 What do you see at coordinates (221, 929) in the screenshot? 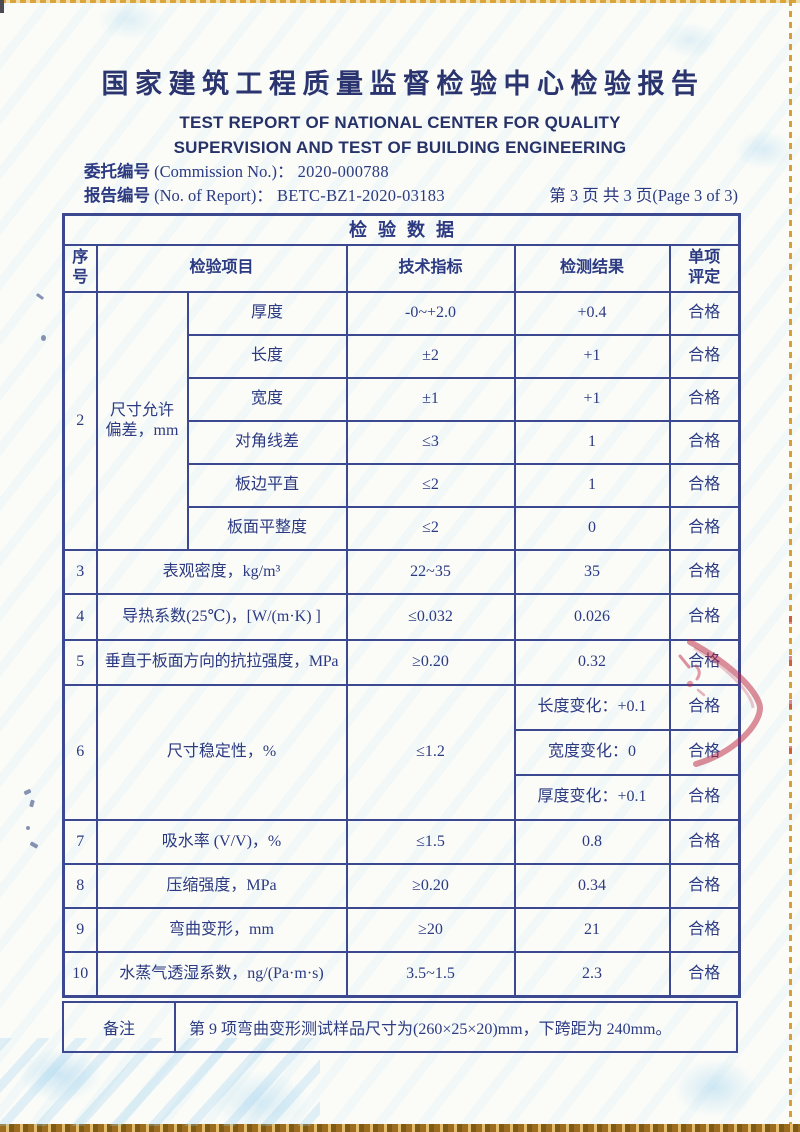
I see `cell-item: 弯曲变形，mm` at bounding box center [221, 929].